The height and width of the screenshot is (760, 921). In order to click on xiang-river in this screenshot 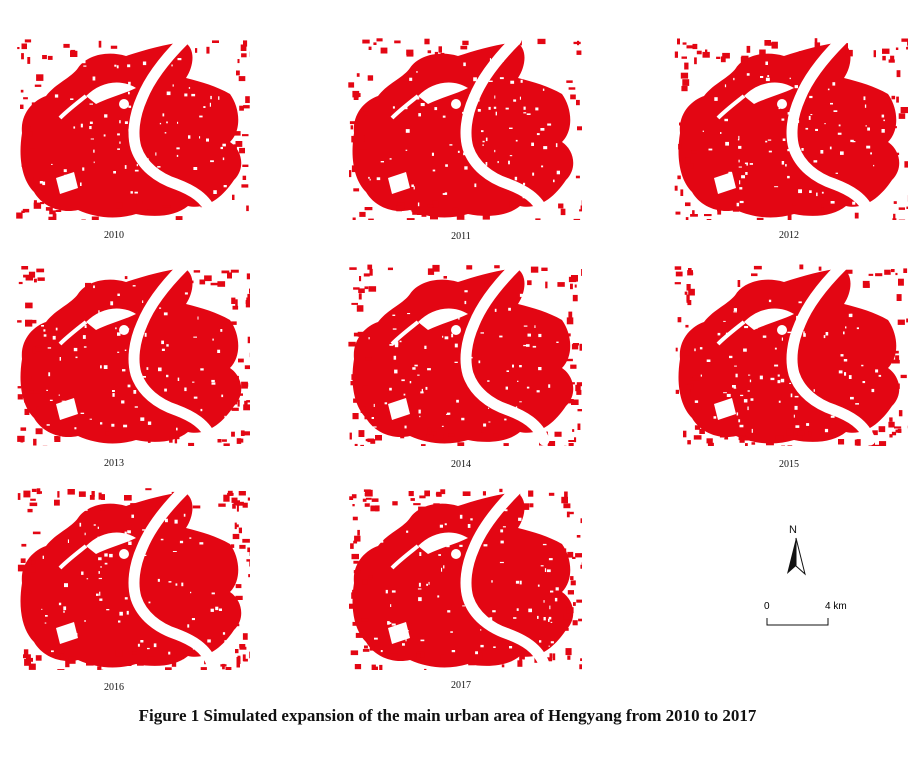, I will do `click(173, 355)`.